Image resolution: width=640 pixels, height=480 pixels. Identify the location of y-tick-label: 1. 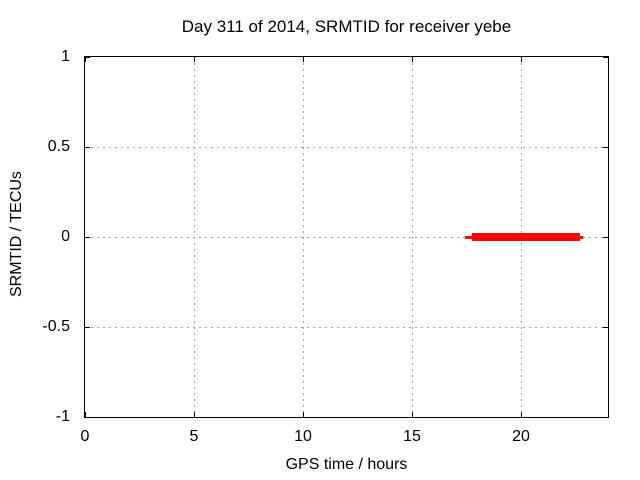
(65, 56).